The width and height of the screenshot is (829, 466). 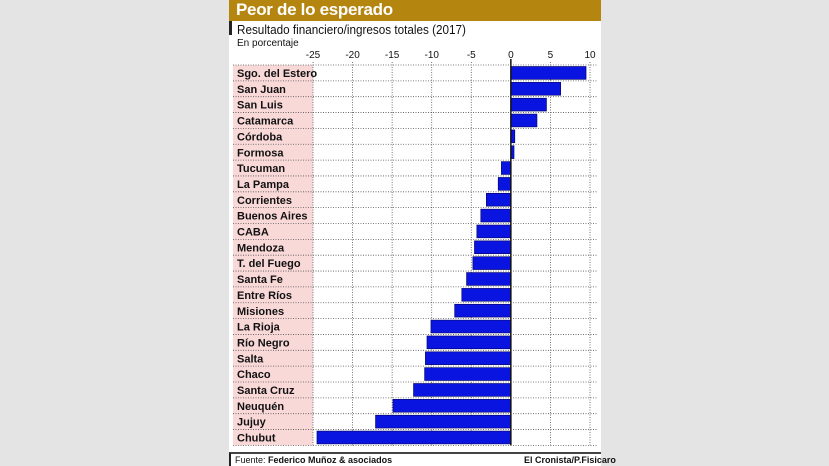 What do you see at coordinates (269, 264) in the screenshot?
I see `category-label: T. del Fuego` at bounding box center [269, 264].